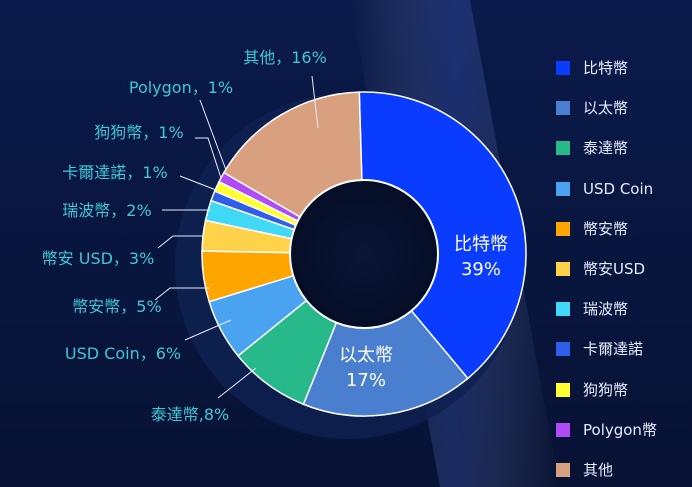 This screenshot has height=487, width=692. I want to click on slice-label-value-0: 39%, so click(481, 269).